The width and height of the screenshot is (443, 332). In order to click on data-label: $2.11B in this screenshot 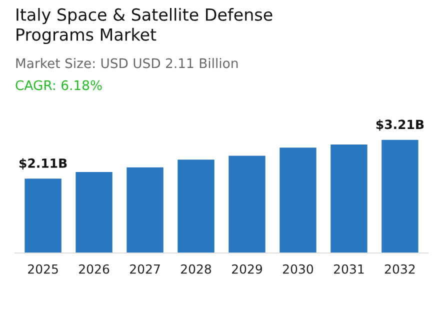, I will do `click(43, 164)`.